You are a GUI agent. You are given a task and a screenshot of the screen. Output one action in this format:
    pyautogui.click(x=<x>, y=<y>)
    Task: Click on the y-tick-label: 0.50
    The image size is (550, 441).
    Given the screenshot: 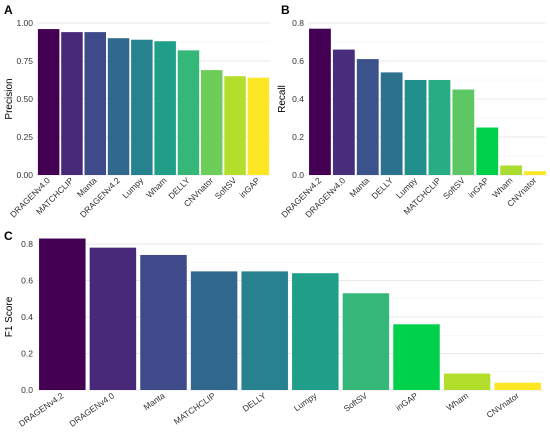 What is the action you would take?
    pyautogui.click(x=24, y=99)
    